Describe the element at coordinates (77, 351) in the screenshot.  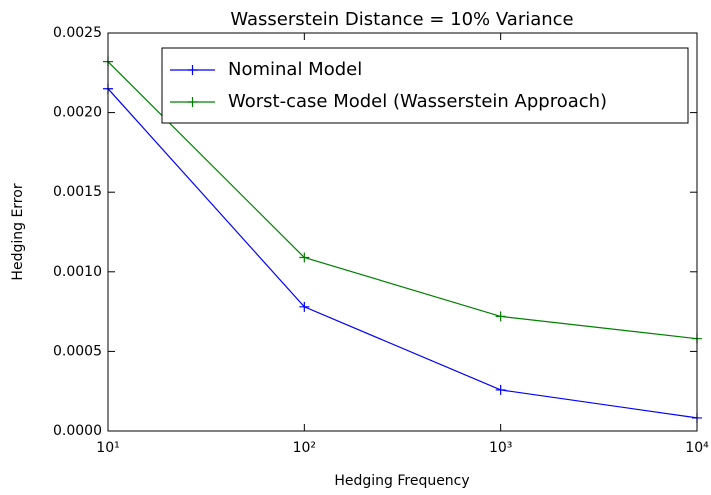
I see `y-tick-label: 0.0005` at that location.